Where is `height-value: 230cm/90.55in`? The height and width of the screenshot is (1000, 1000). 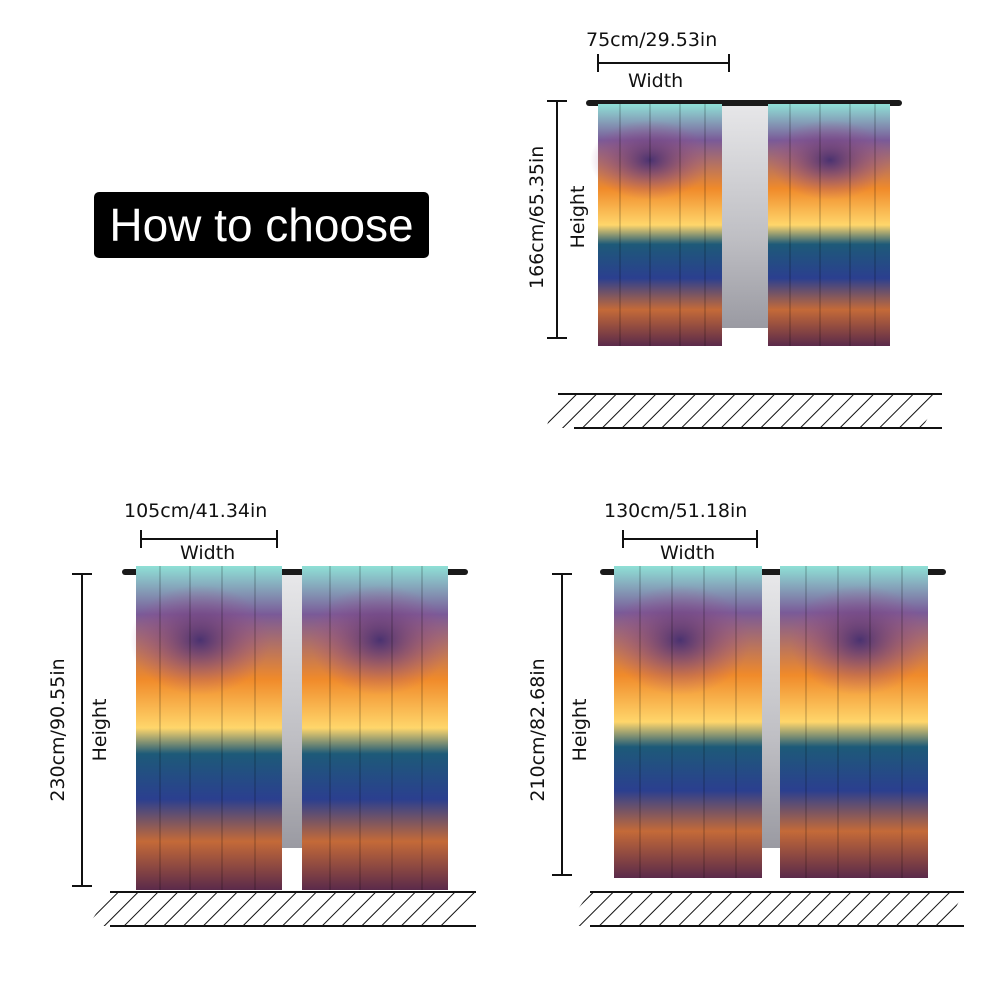 height-value: 230cm/90.55in is located at coordinates (58, 730).